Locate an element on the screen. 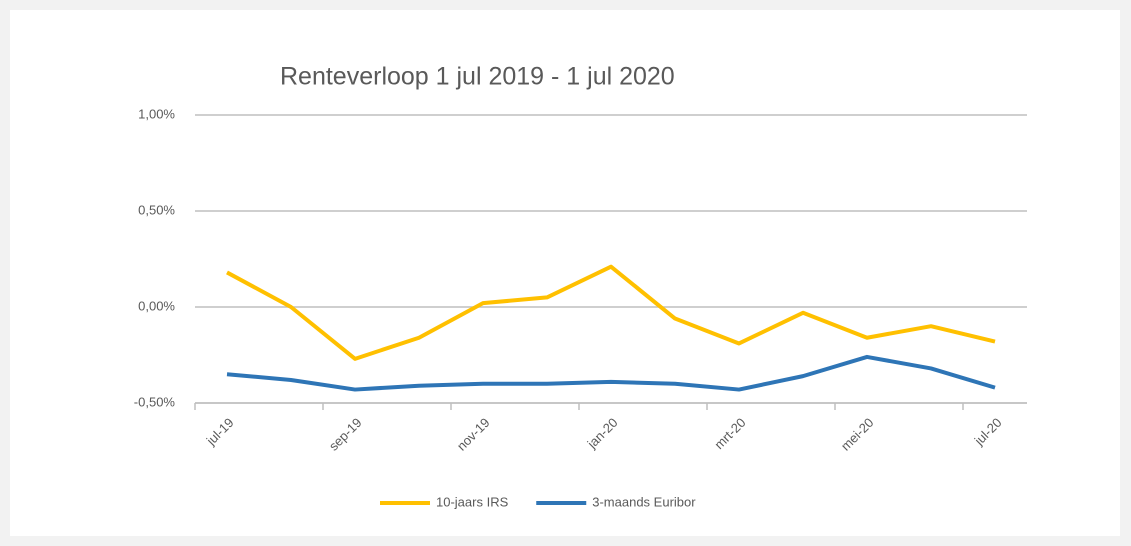  y-tick-label: 1,00% is located at coordinates (156, 113).